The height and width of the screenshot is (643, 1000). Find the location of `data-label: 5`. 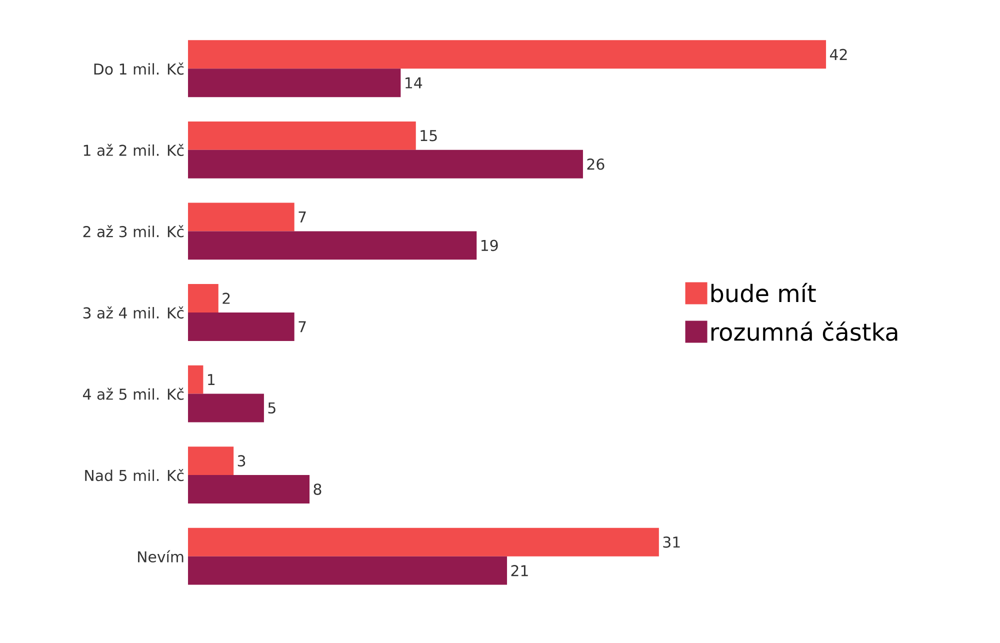

data-label: 5 is located at coordinates (272, 408).